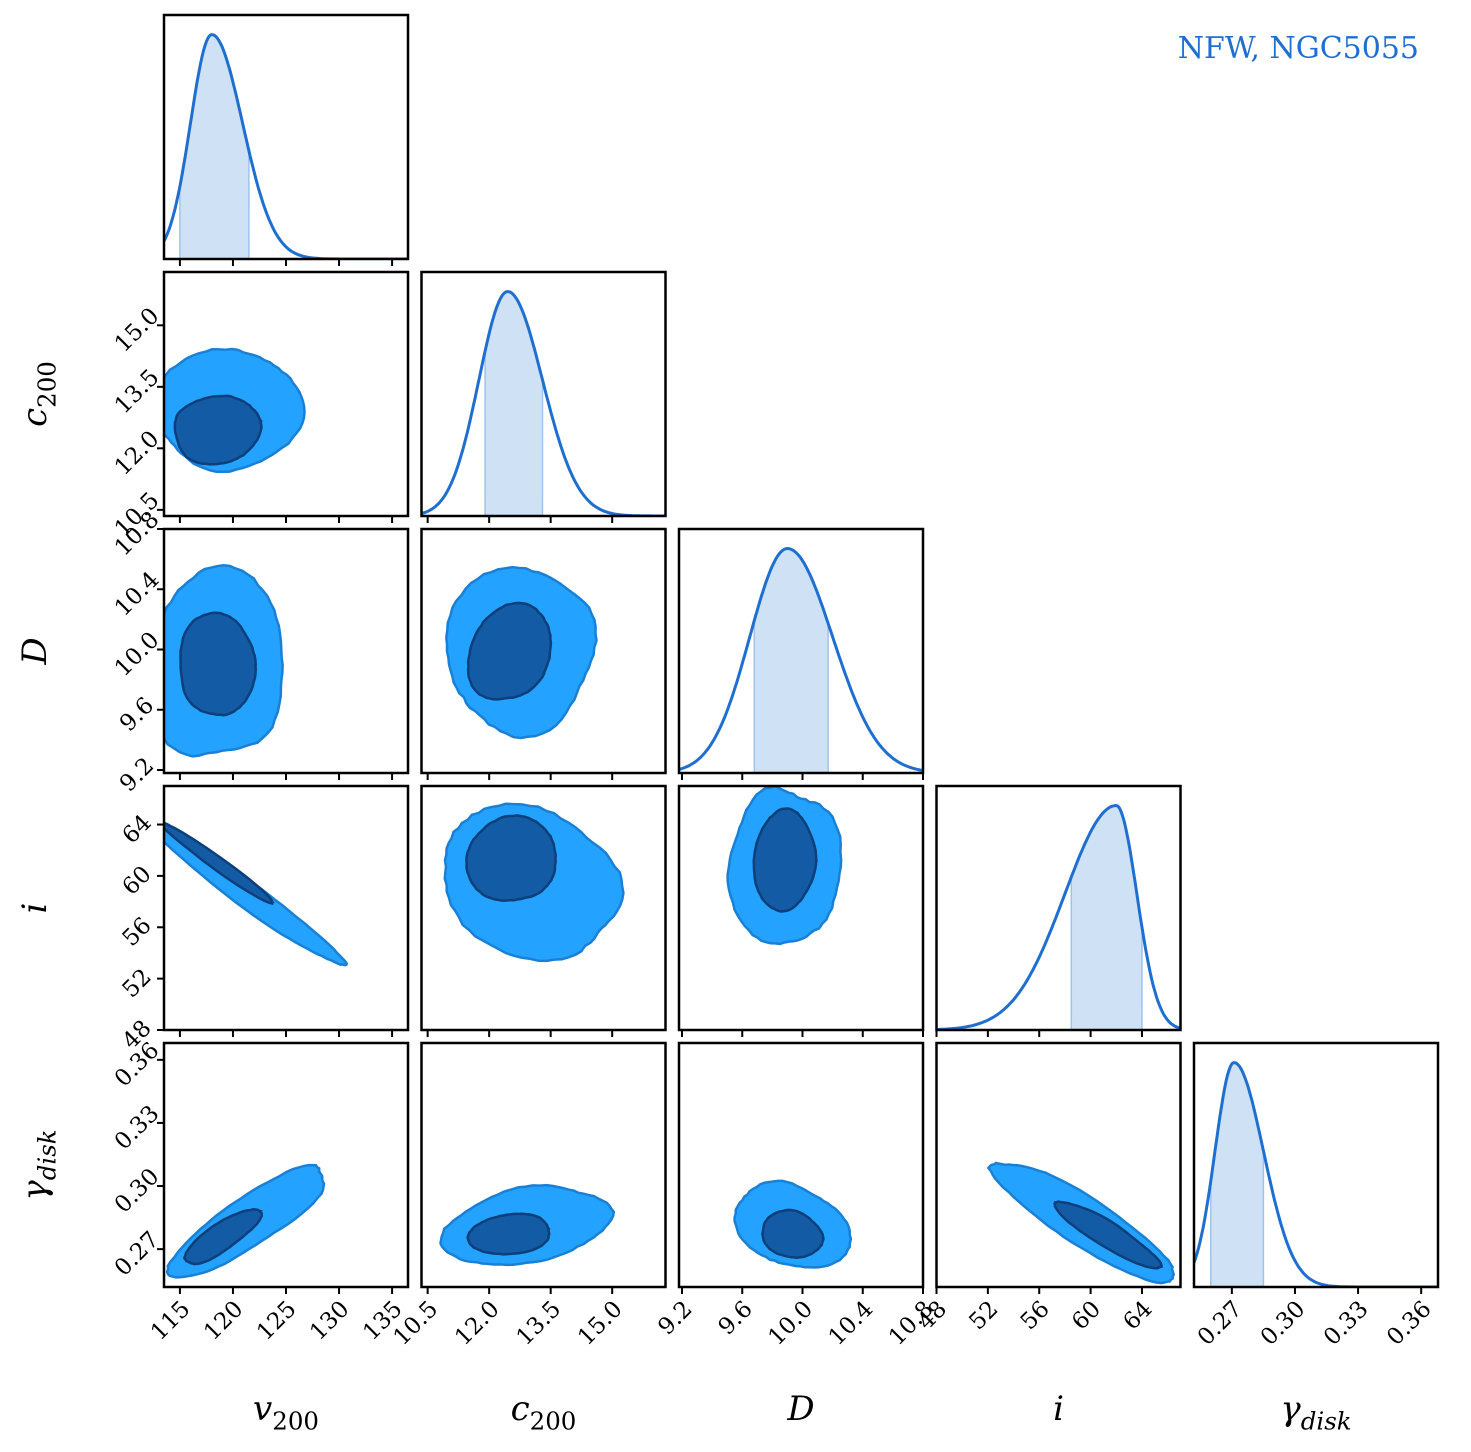 This screenshot has width=1471, height=1452. I want to click on x-tick-label-i: 60, so click(1086, 1315).